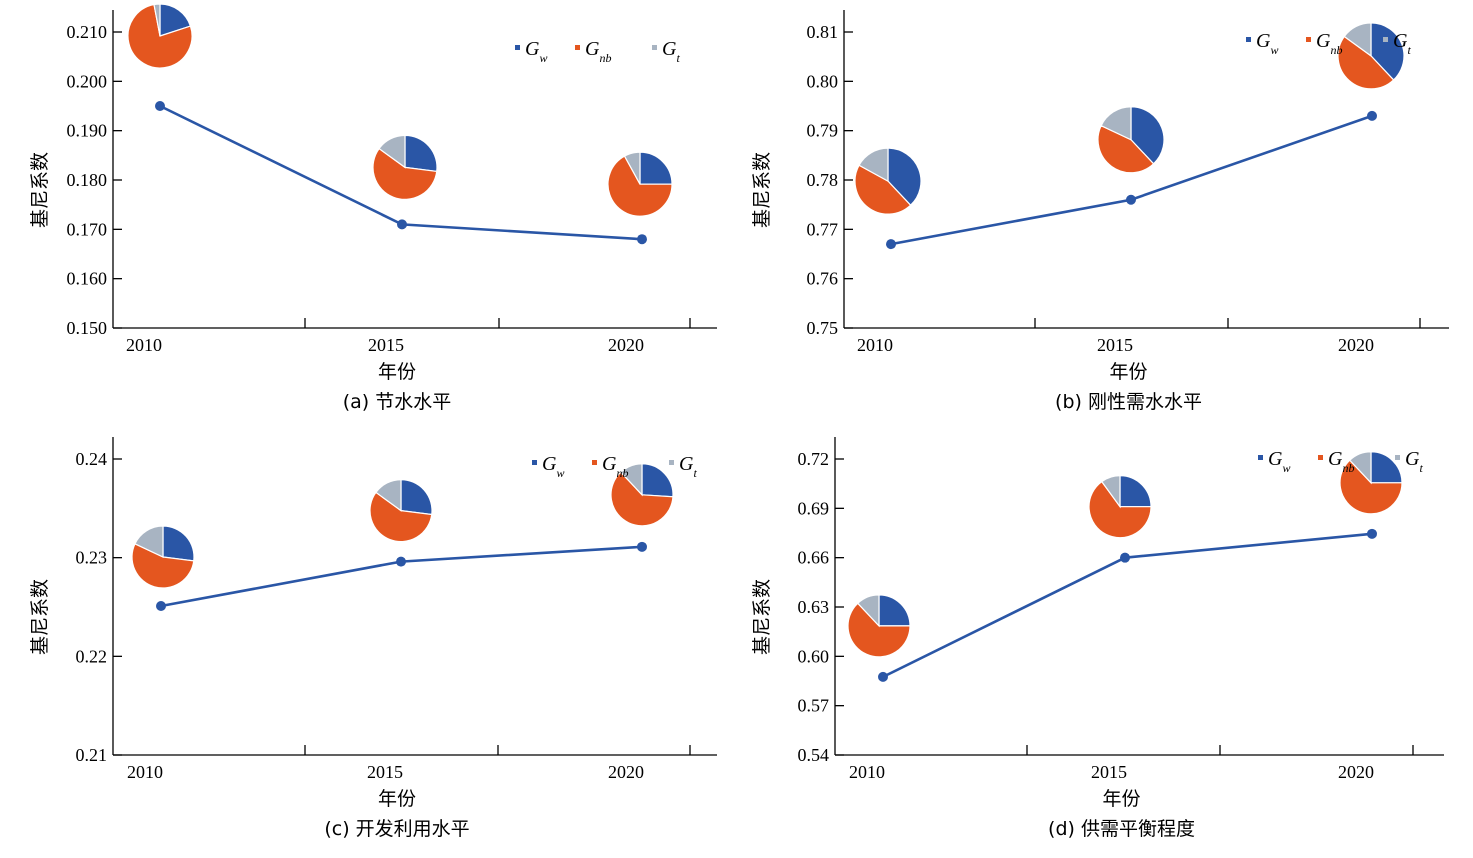  What do you see at coordinates (87, 81) in the screenshot?
I see `y-tick-label: 0.200` at bounding box center [87, 81].